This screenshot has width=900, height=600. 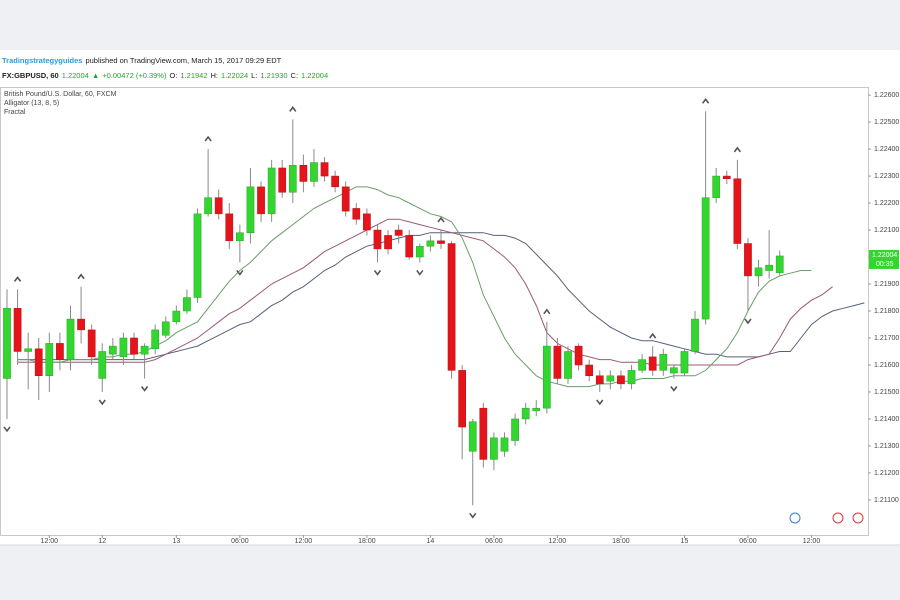 I want to click on y-tick-label: 1.21300, so click(x=886, y=446).